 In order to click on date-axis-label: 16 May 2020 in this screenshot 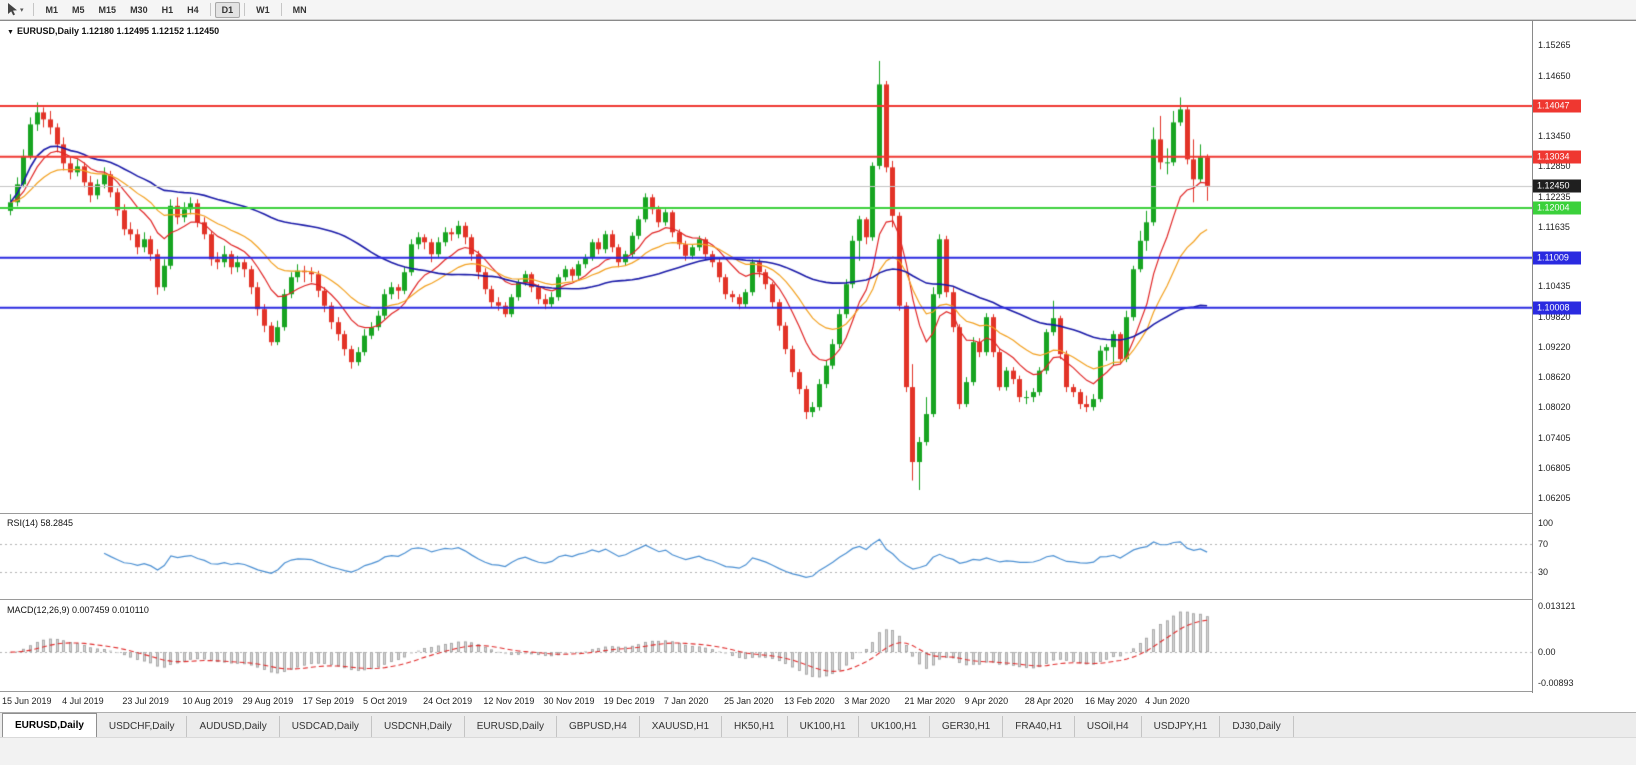, I will do `click(1111, 701)`.